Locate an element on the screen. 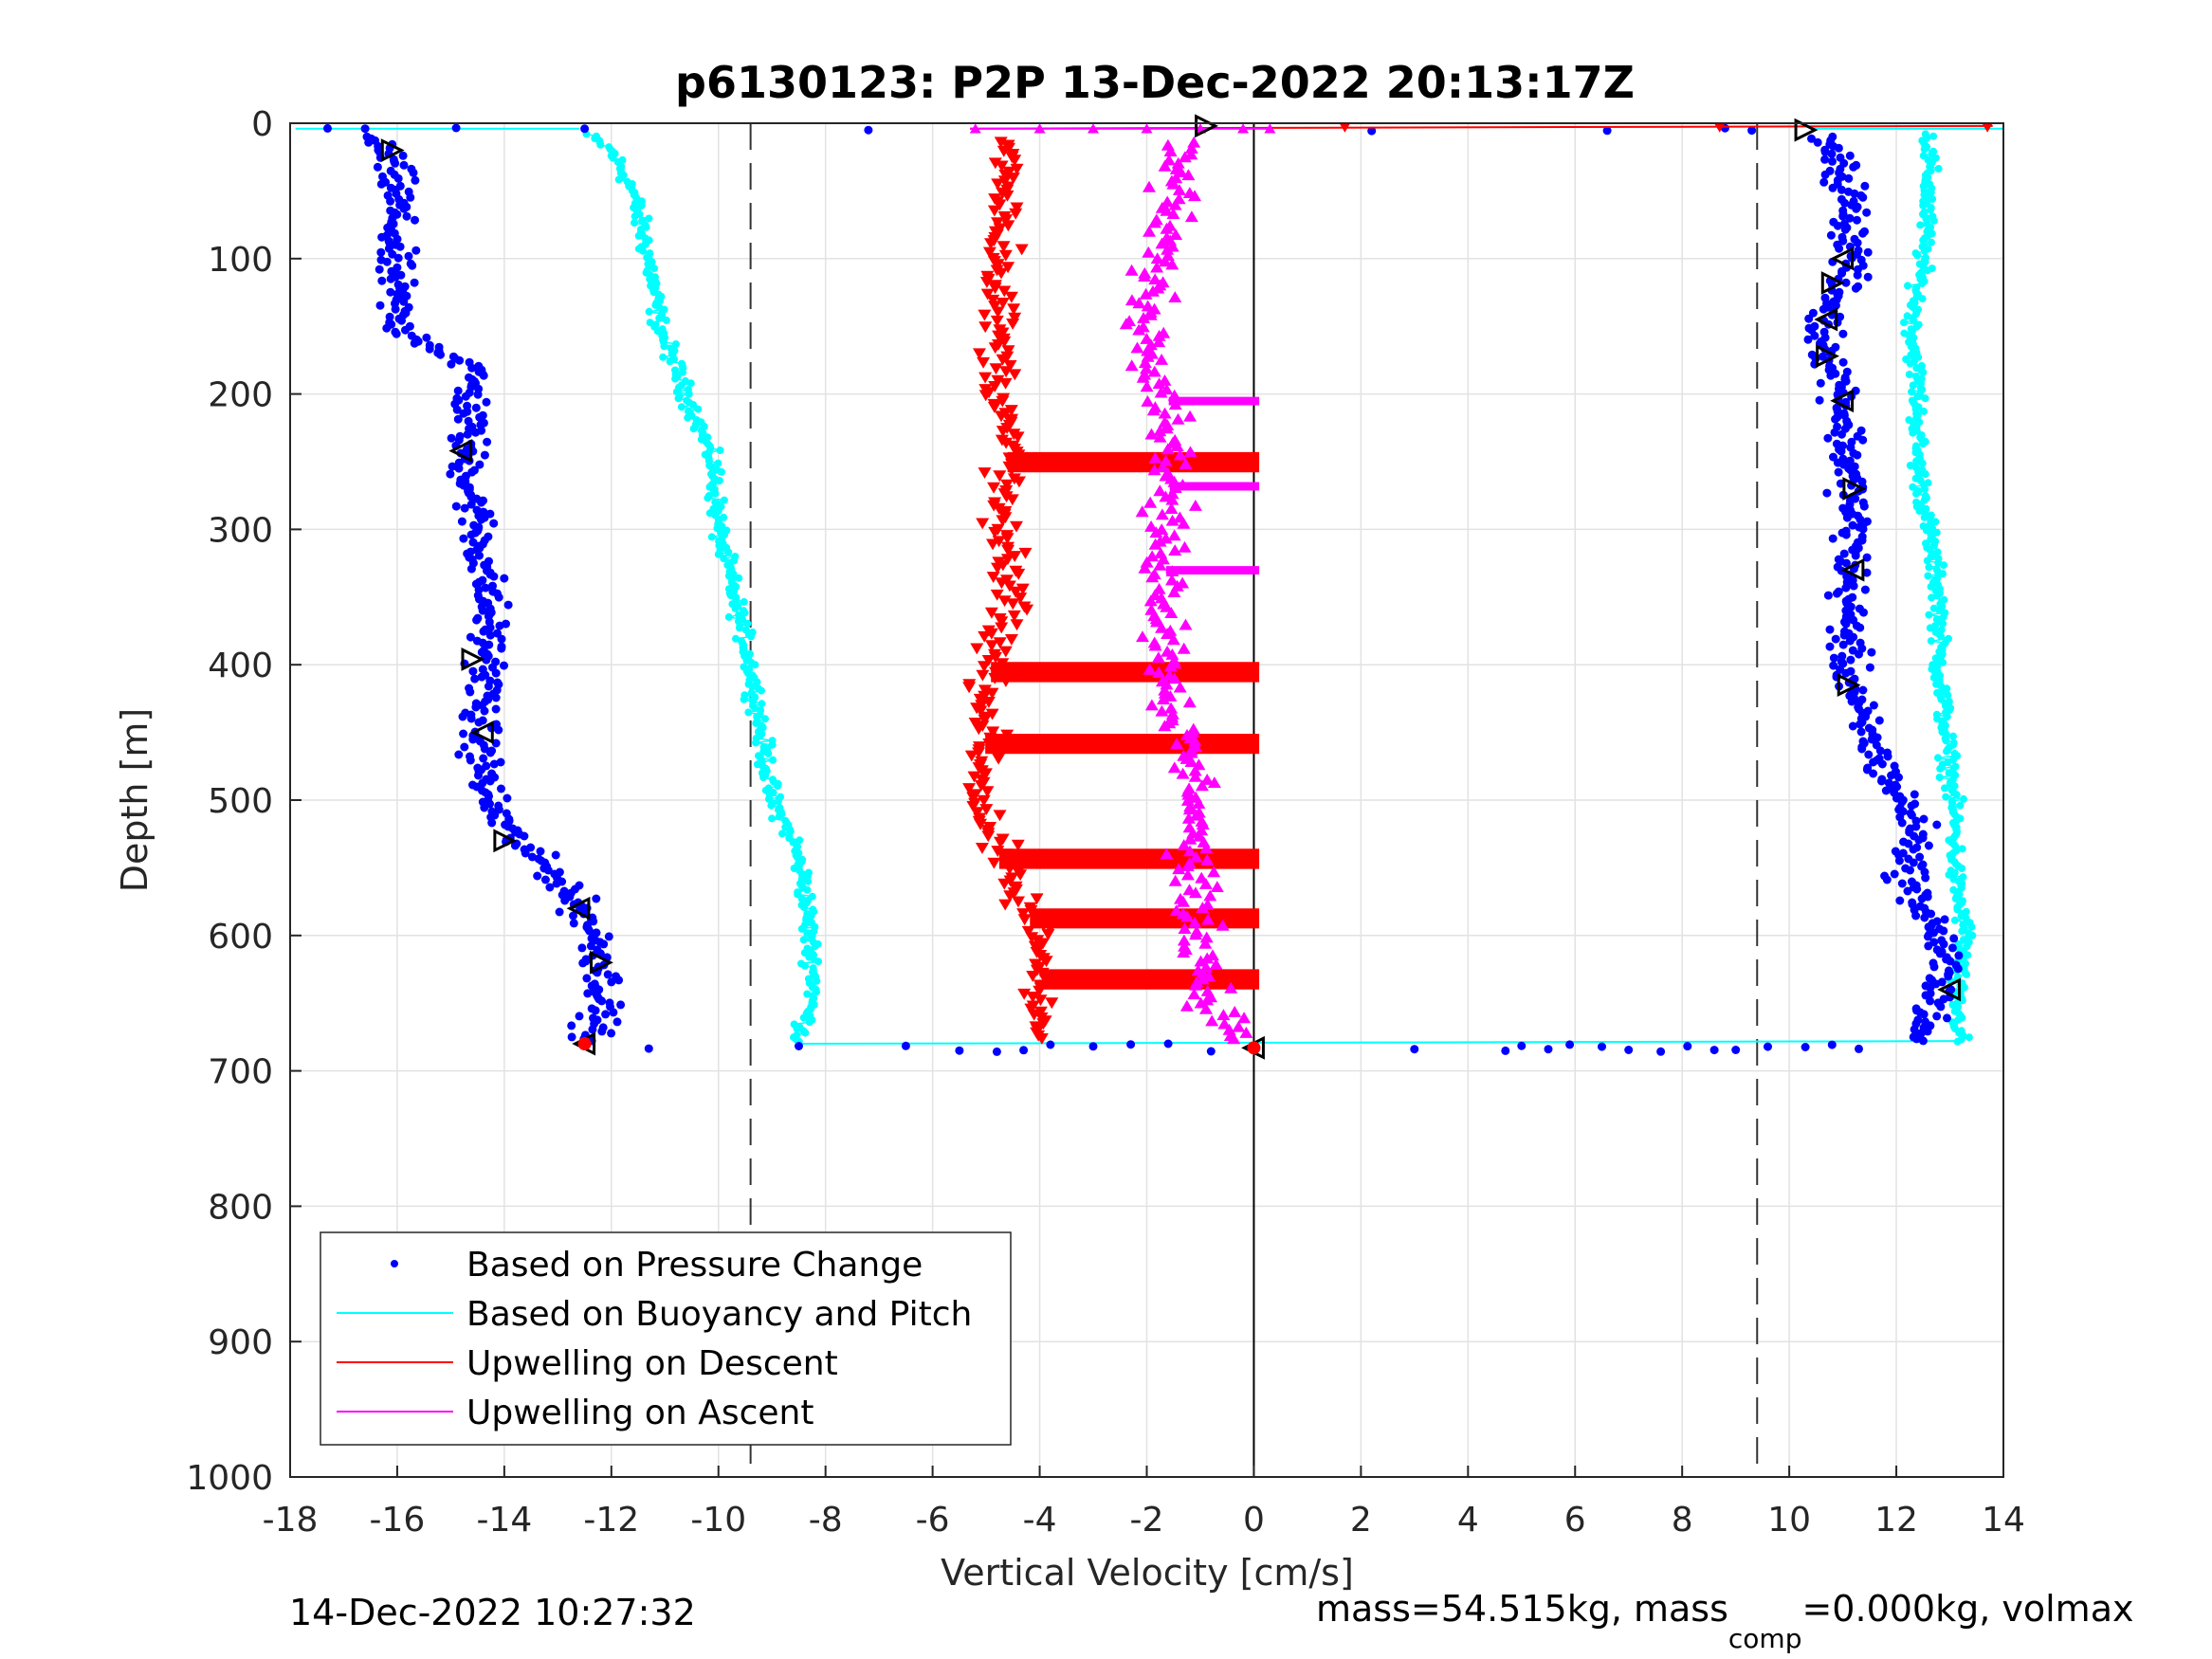 This screenshot has height=1659, width=2212. x-tick-label: -14 is located at coordinates (504, 1520).